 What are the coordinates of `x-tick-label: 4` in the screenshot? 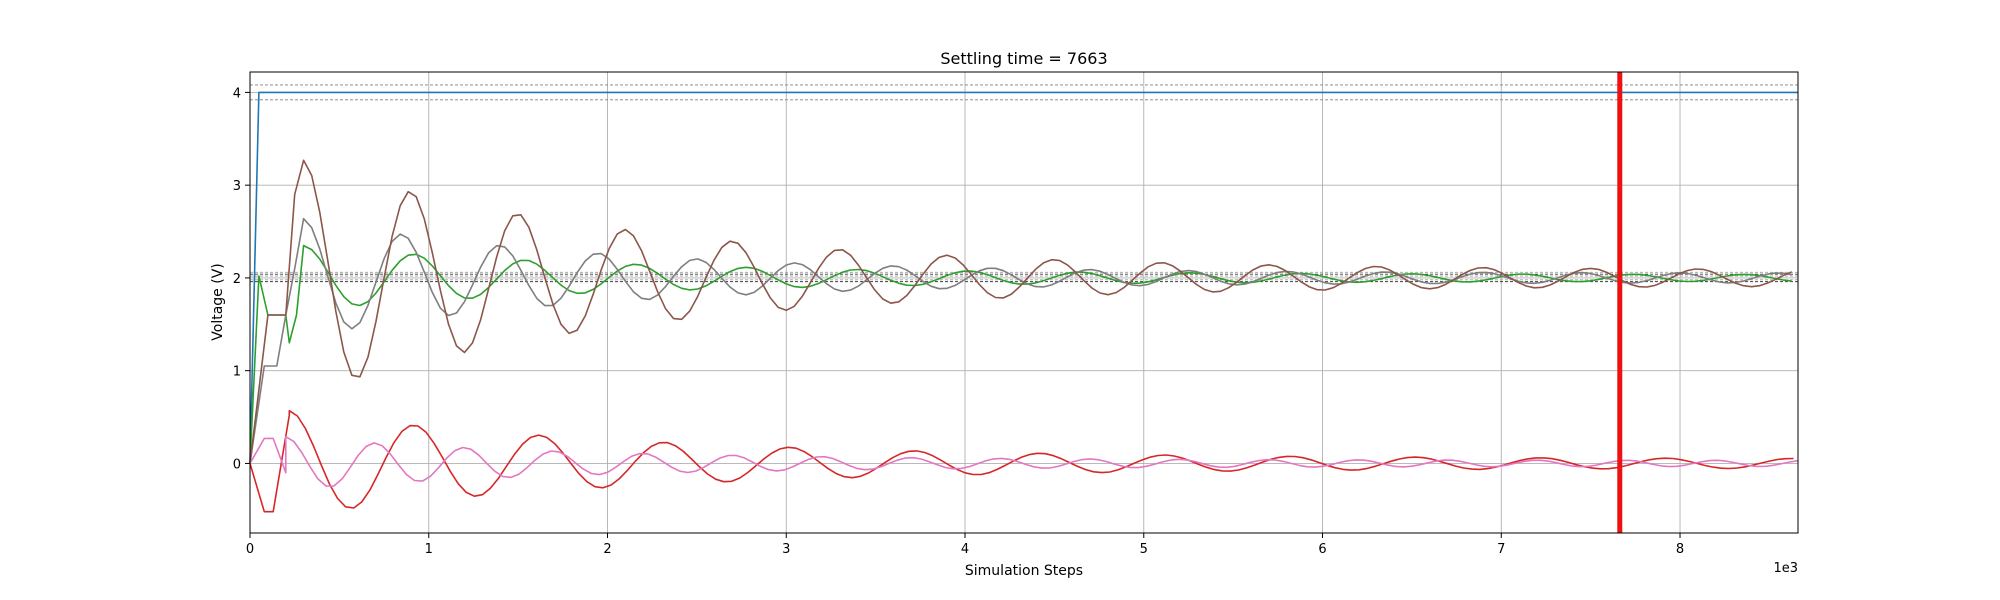 It's located at (965, 549).